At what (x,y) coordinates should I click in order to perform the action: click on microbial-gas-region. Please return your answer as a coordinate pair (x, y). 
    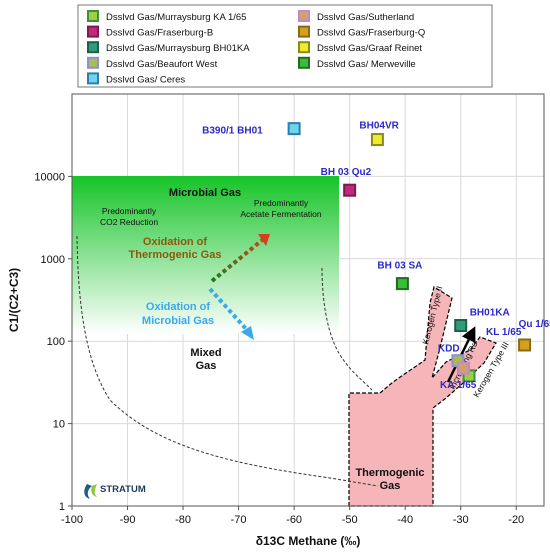
    Looking at the image, I should click on (205, 255).